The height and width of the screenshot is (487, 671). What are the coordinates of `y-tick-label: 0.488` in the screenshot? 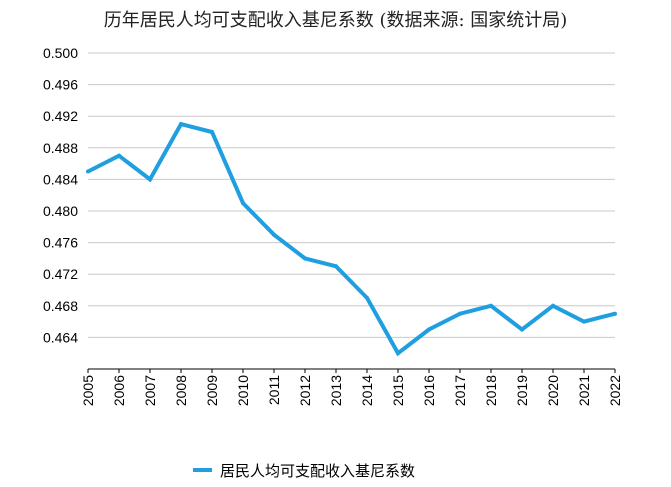 It's located at (60, 148).